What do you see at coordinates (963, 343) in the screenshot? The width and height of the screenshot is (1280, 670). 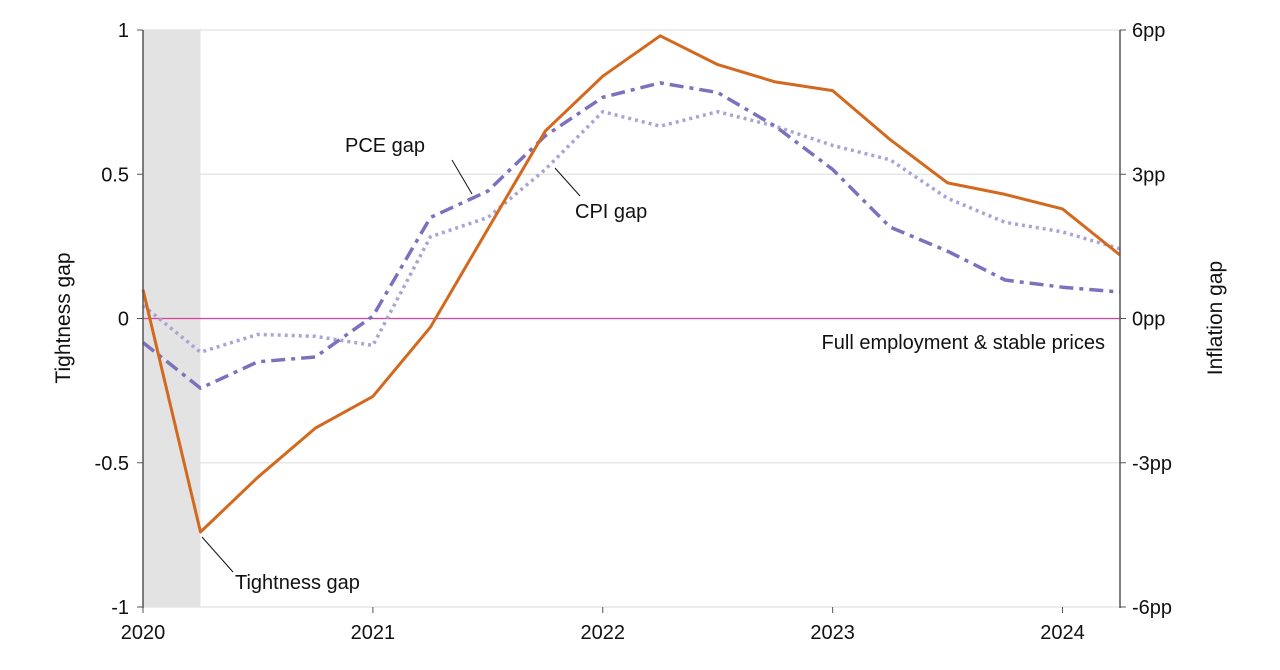 I see `reference-line-label: Full employment & stable prices` at bounding box center [963, 343].